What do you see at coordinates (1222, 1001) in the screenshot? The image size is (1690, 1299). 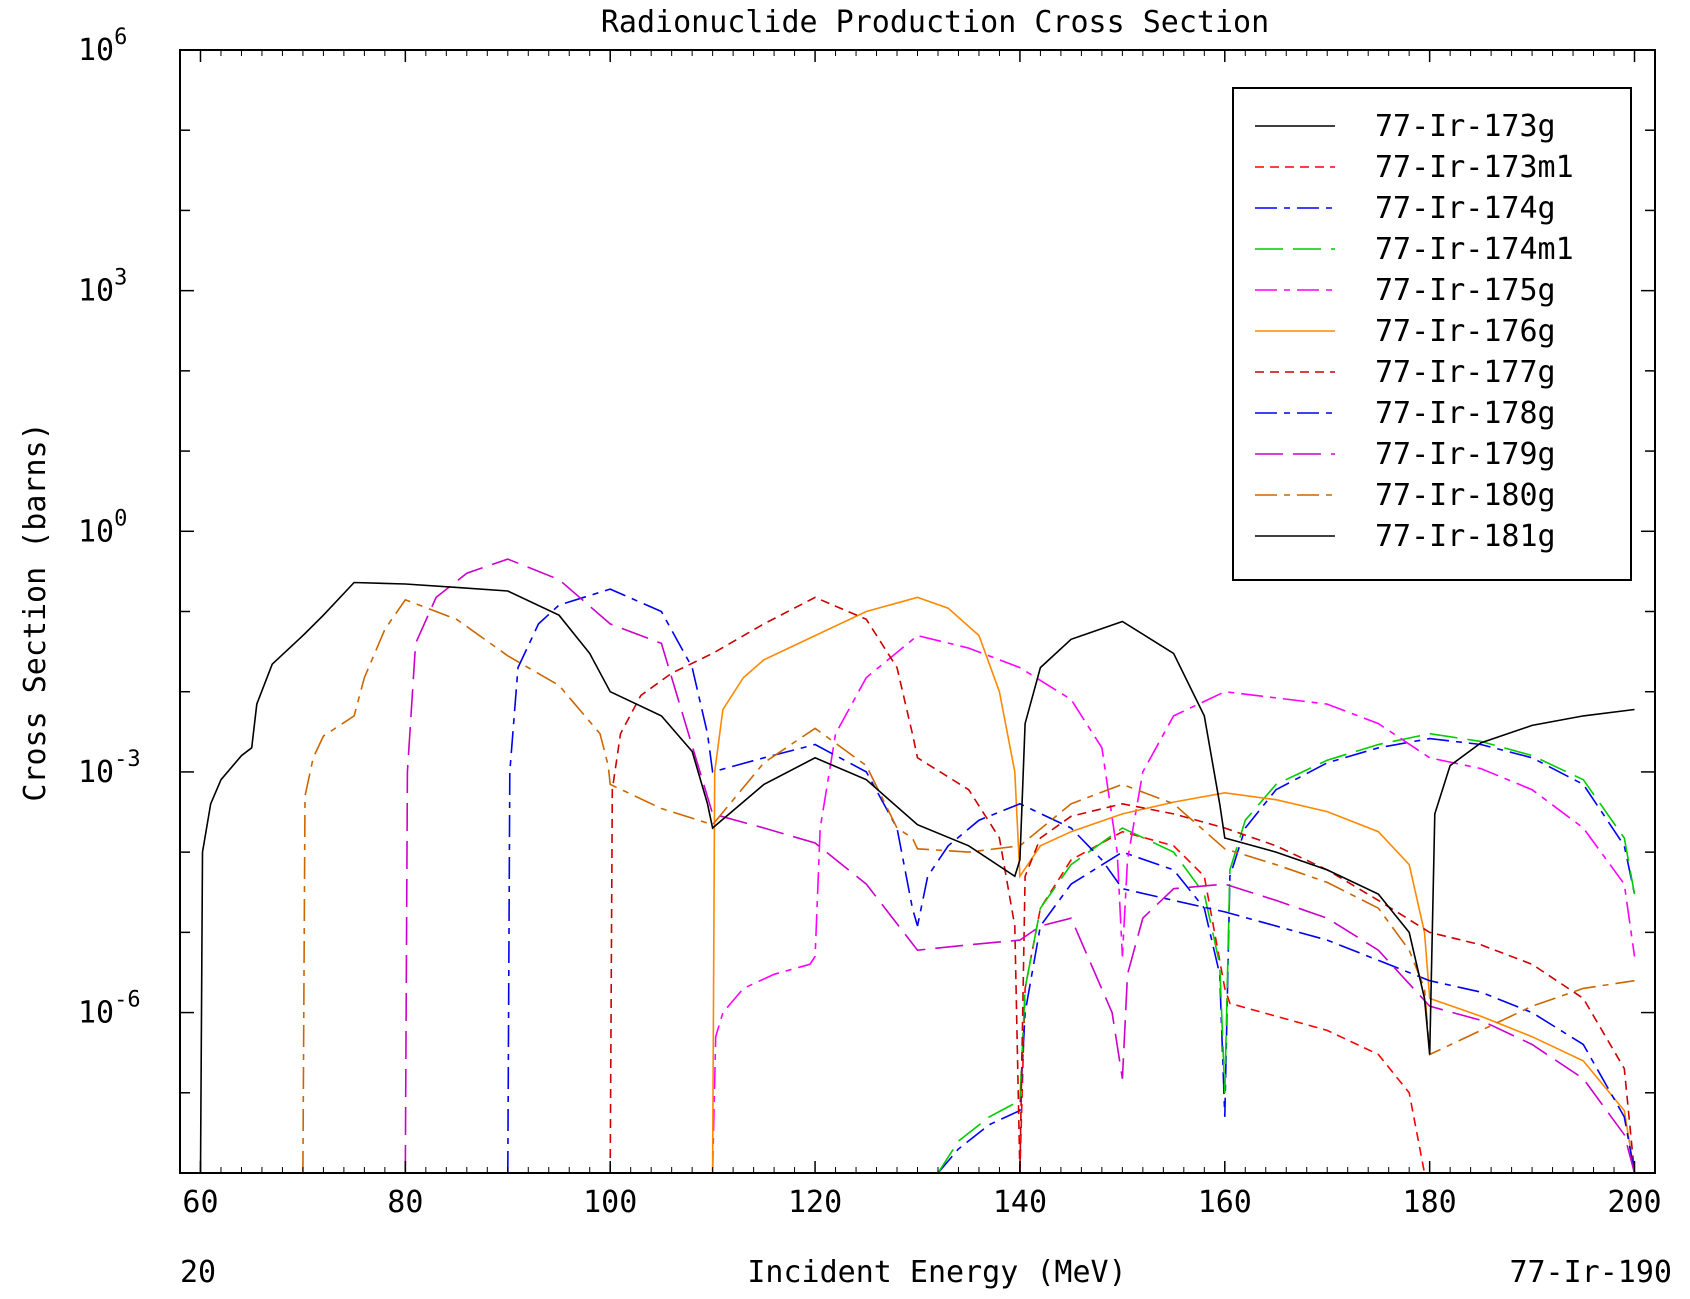 I see `series-line-77-ir-173m1` at bounding box center [1222, 1001].